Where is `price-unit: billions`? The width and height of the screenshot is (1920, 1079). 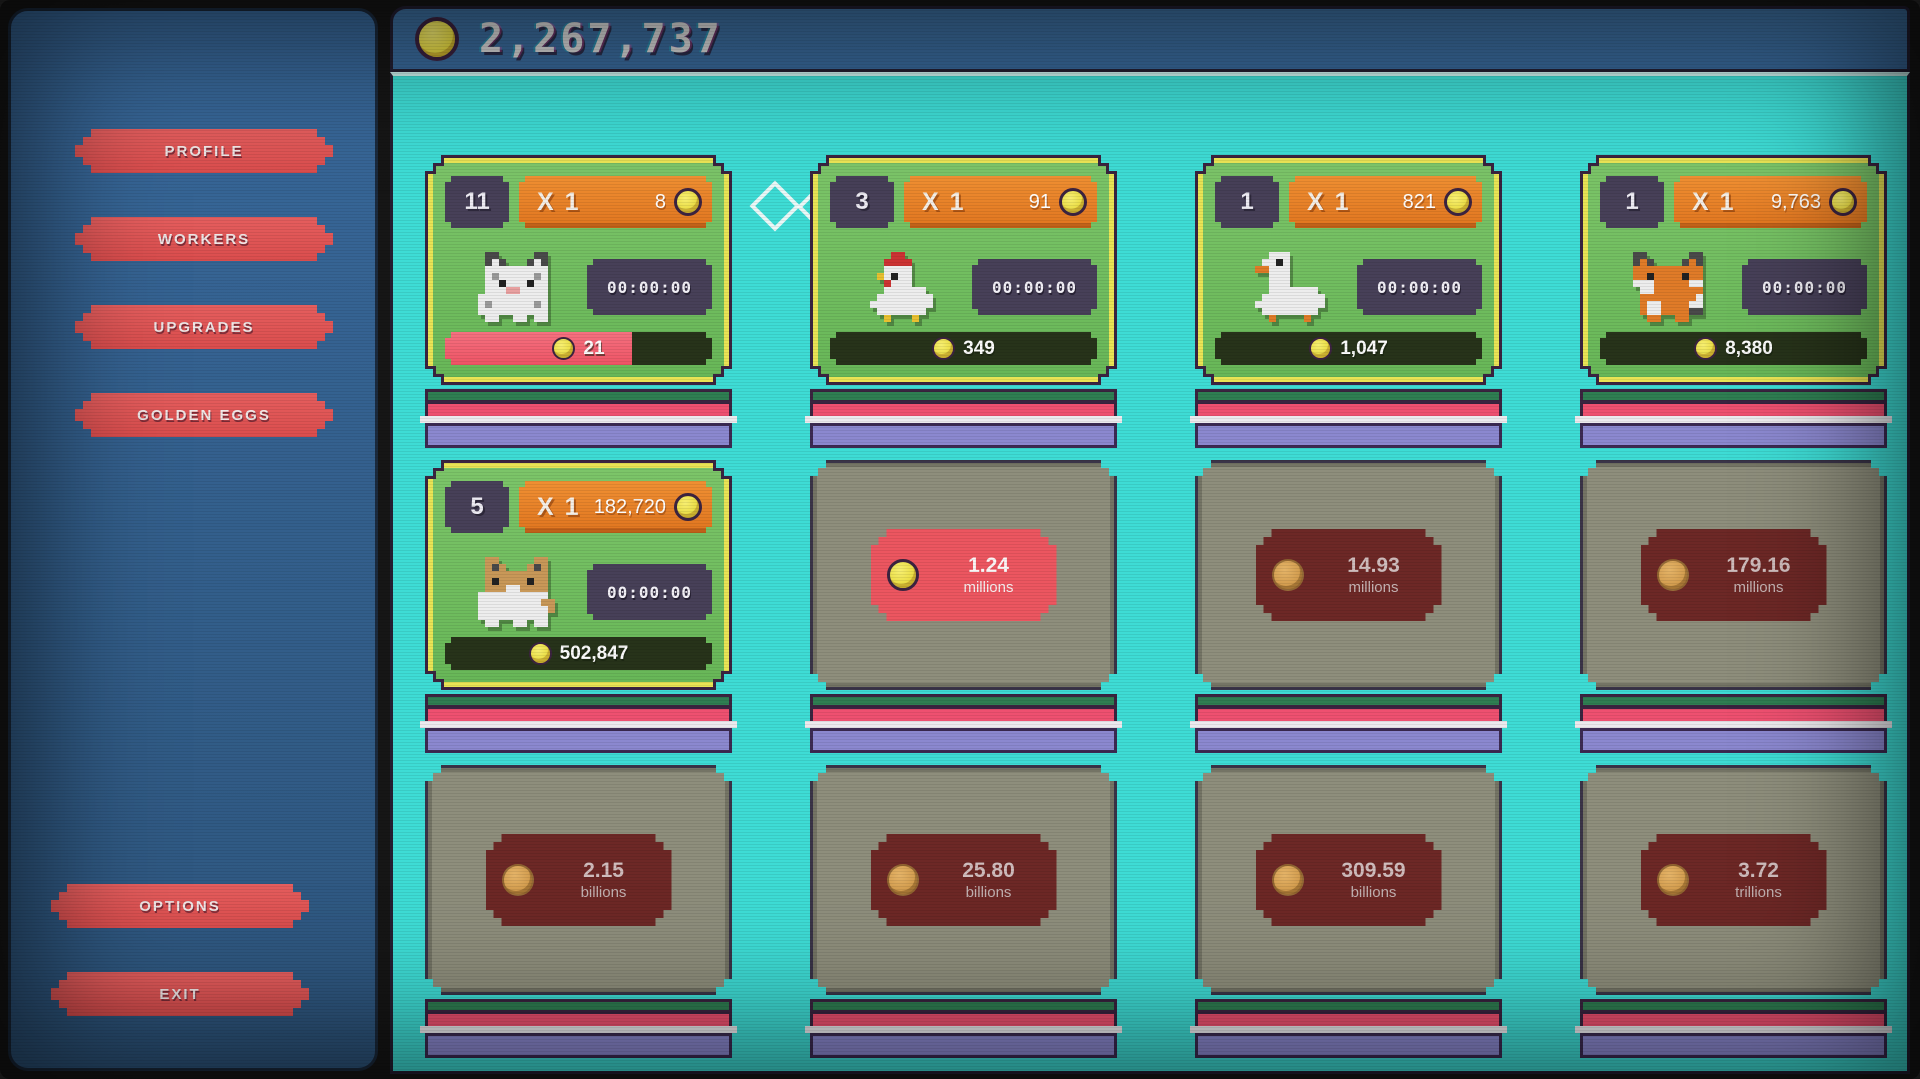
price-unit: billions is located at coordinates (1373, 892).